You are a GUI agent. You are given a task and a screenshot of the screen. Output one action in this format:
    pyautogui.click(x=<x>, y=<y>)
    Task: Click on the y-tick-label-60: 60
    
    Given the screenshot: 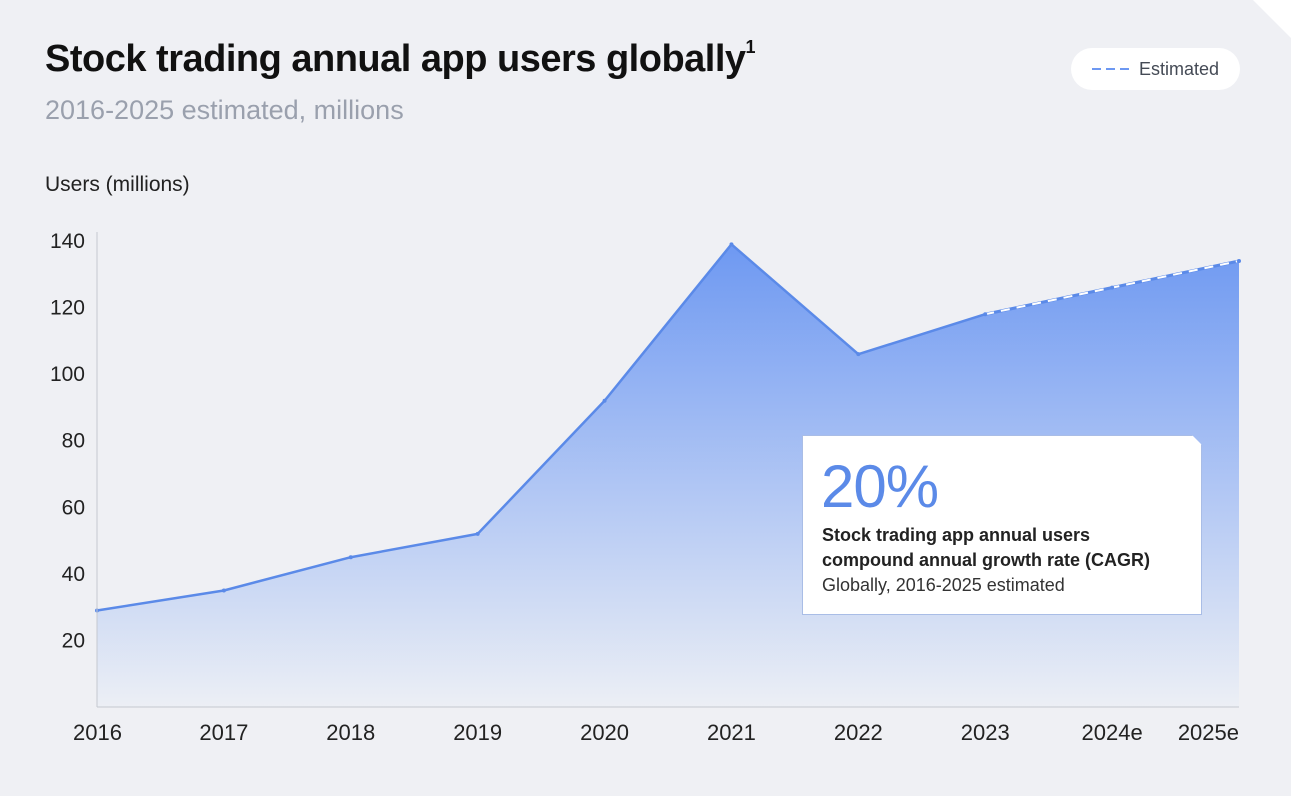 What is the action you would take?
    pyautogui.click(x=73, y=507)
    